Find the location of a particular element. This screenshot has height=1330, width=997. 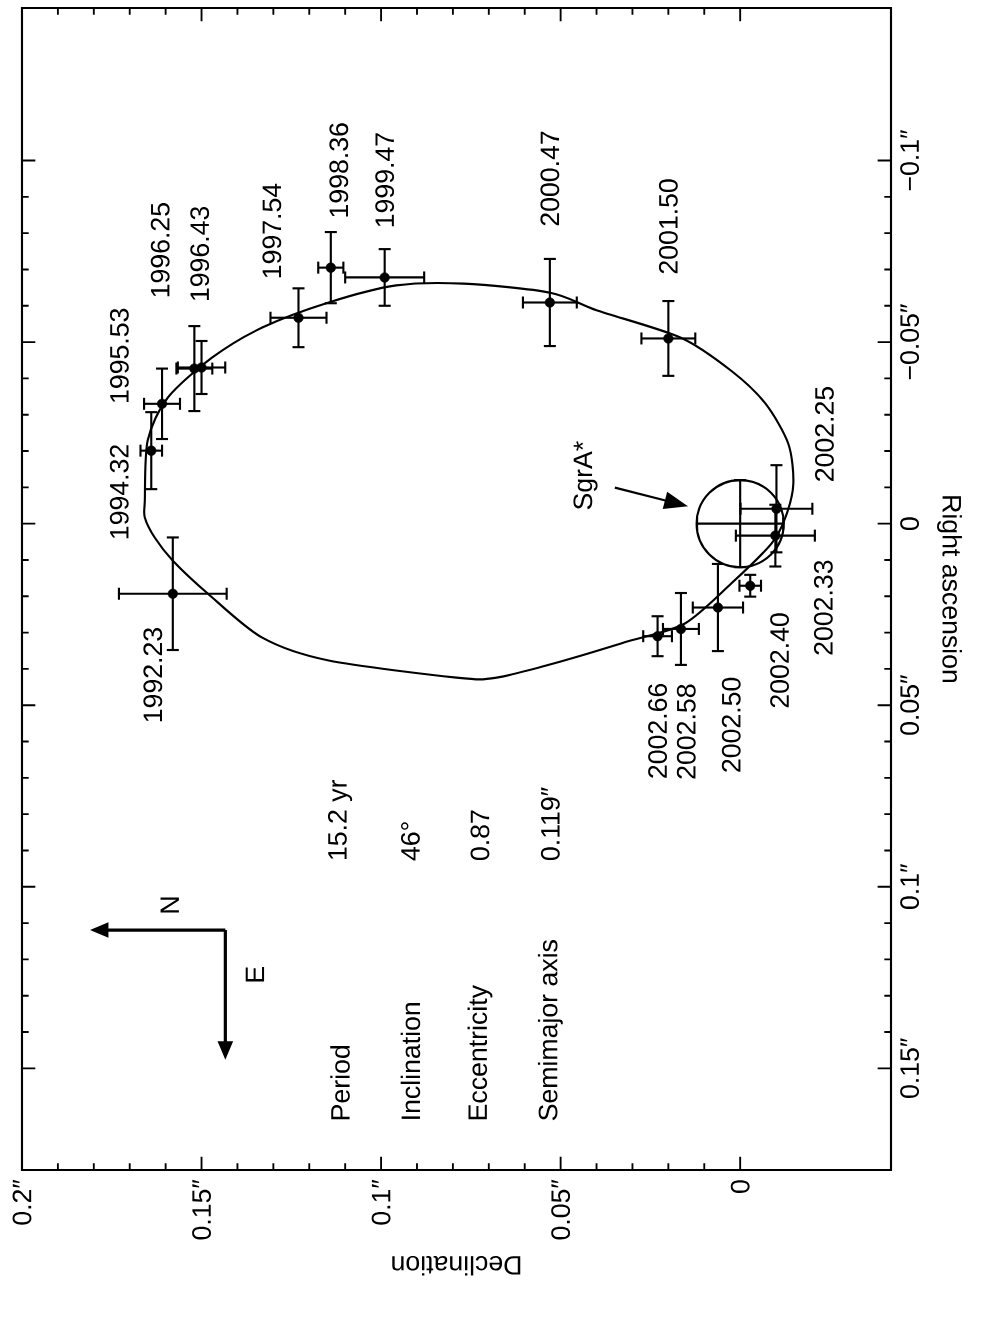

x-tick-label: 0 is located at coordinates (740, 1186).